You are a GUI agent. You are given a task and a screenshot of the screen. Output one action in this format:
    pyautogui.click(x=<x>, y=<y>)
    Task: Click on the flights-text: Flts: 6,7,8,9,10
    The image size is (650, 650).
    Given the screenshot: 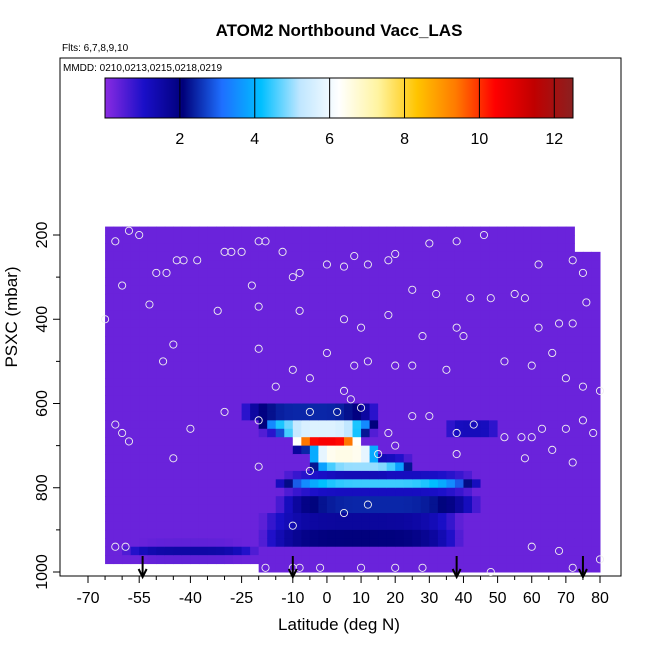 What is the action you would take?
    pyautogui.click(x=95, y=48)
    